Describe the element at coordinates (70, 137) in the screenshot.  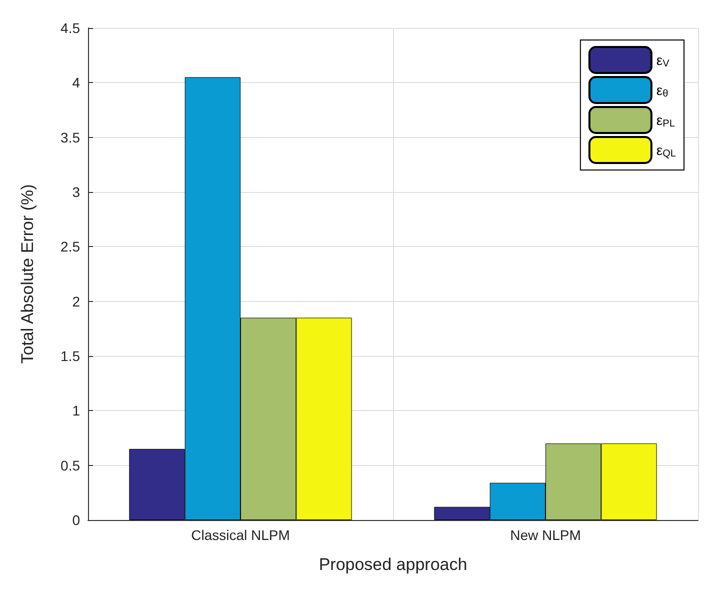
I see `y-tick-label: 3.5` at that location.